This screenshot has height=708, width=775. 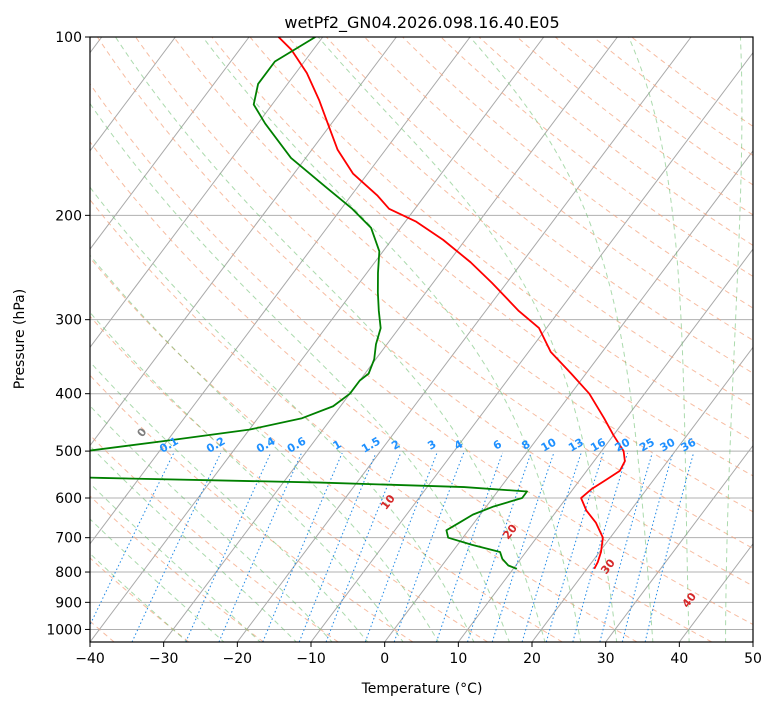 What do you see at coordinates (20, 339) in the screenshot?
I see `y-axis-label: Pressure (hPa)` at bounding box center [20, 339].